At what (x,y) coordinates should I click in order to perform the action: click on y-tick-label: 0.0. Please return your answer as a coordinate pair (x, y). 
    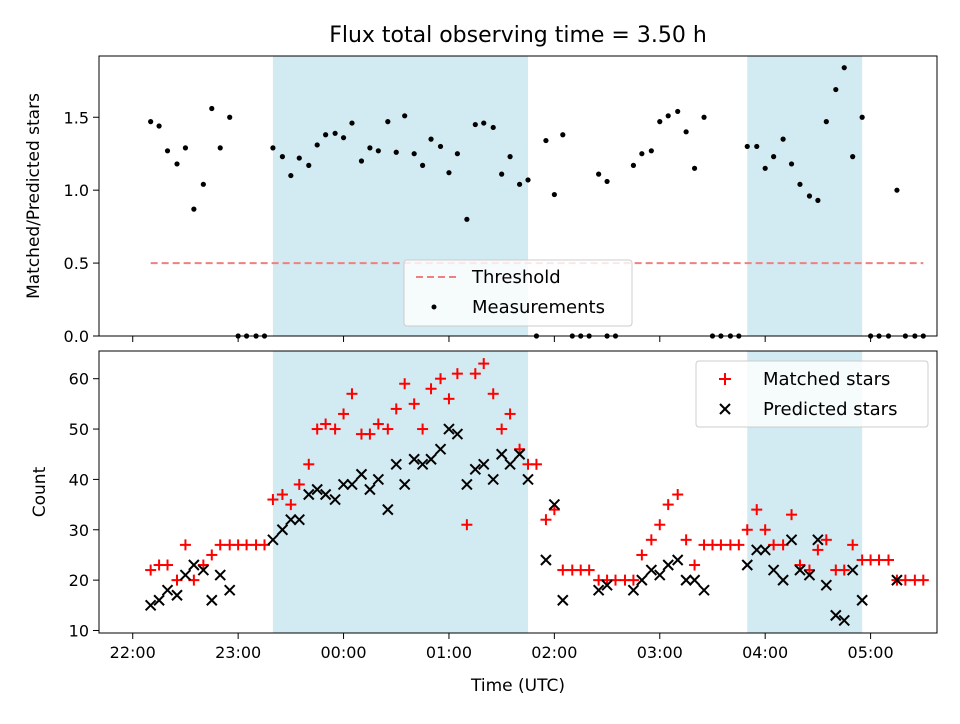
    Looking at the image, I should click on (76, 336).